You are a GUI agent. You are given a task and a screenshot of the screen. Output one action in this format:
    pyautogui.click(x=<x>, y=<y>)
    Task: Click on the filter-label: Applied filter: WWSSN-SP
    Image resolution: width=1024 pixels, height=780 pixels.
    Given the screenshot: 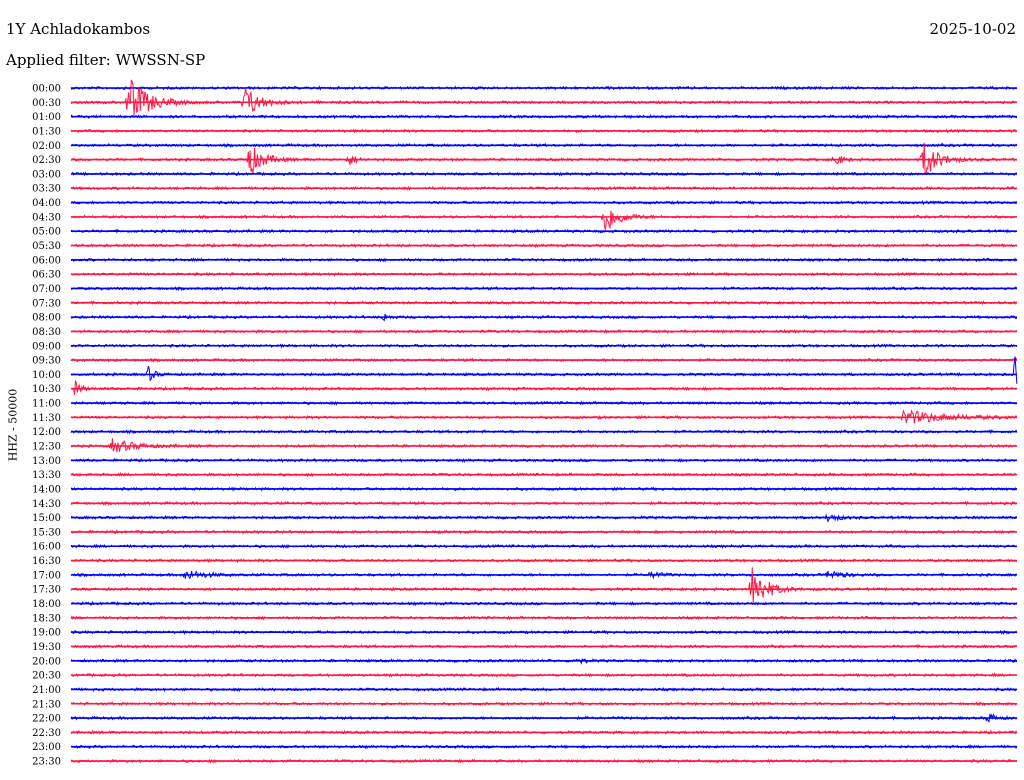 What is the action you would take?
    pyautogui.click(x=106, y=60)
    